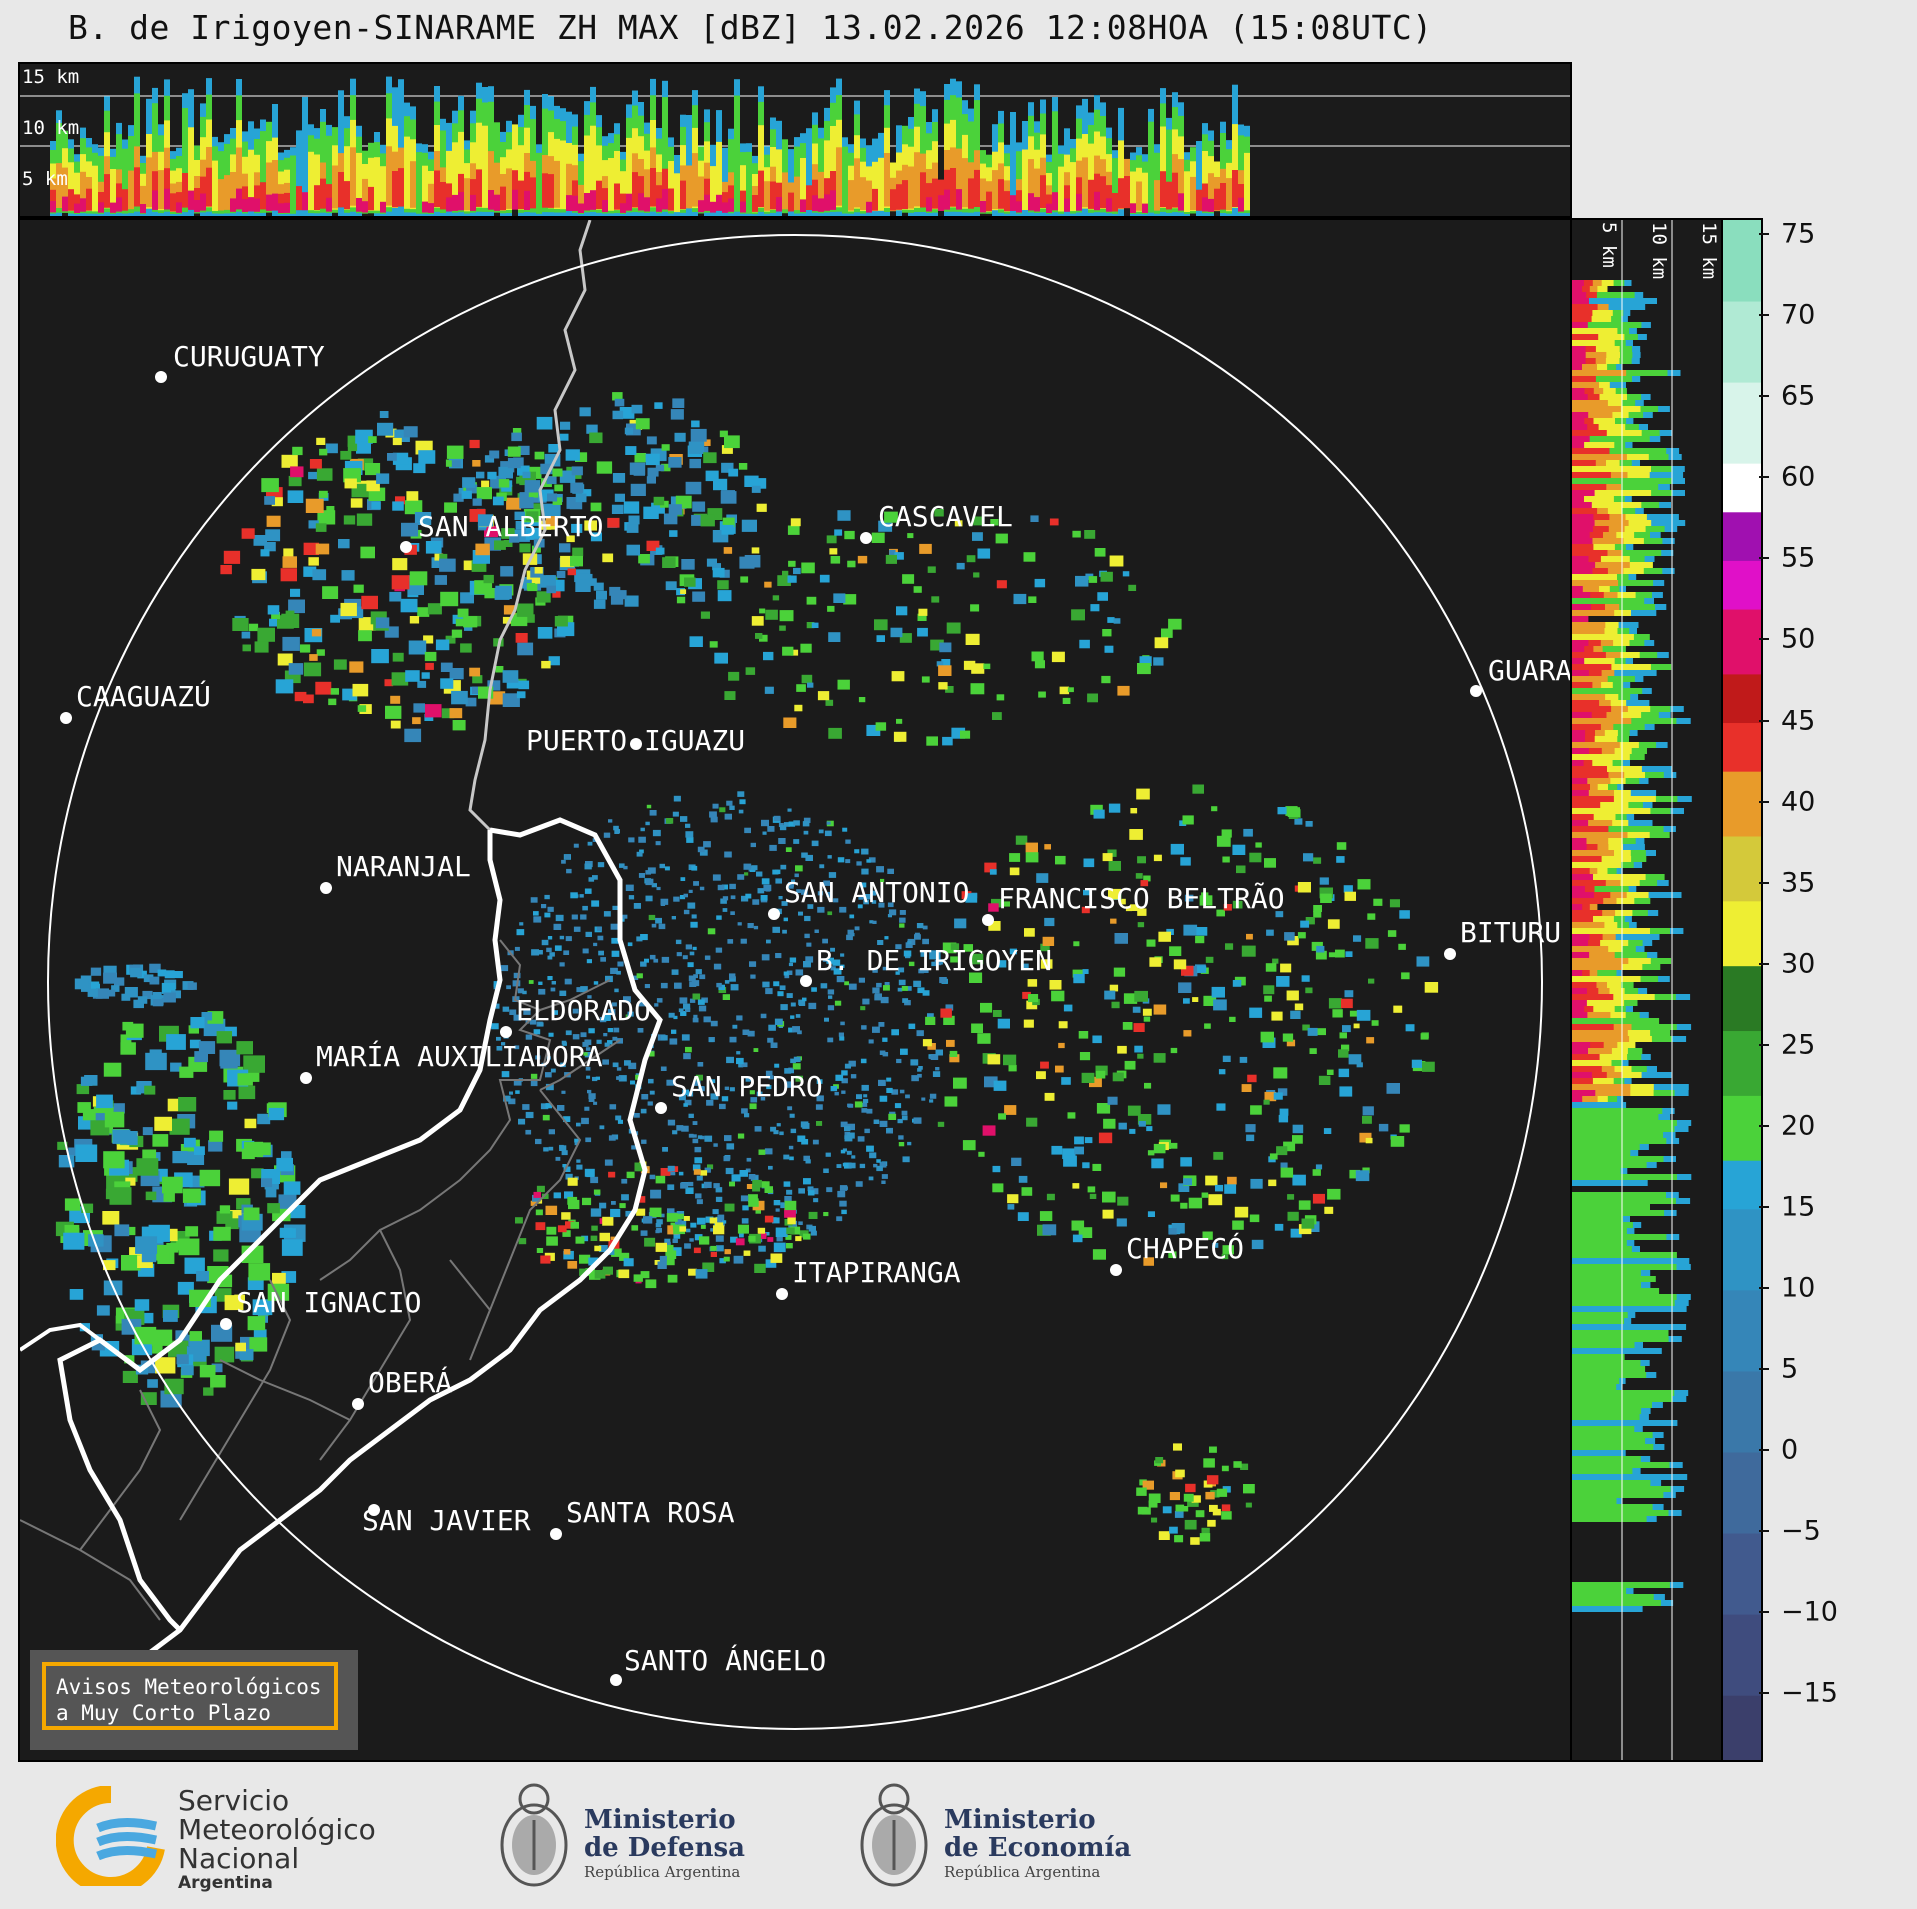 This screenshot has width=1917, height=1909. What do you see at coordinates (1798, 1126) in the screenshot?
I see `colorbar-tick-label: 20` at bounding box center [1798, 1126].